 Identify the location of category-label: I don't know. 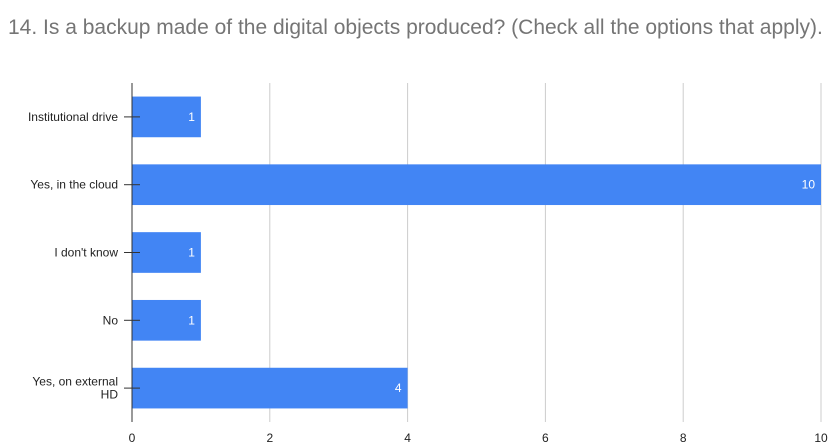
(86, 253).